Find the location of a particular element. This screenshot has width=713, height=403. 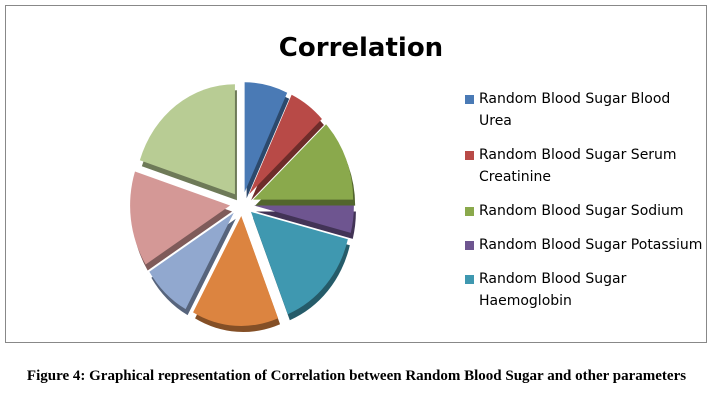

legend-label: Random Blood Sugar Serum Creatinine is located at coordinates (578, 166).